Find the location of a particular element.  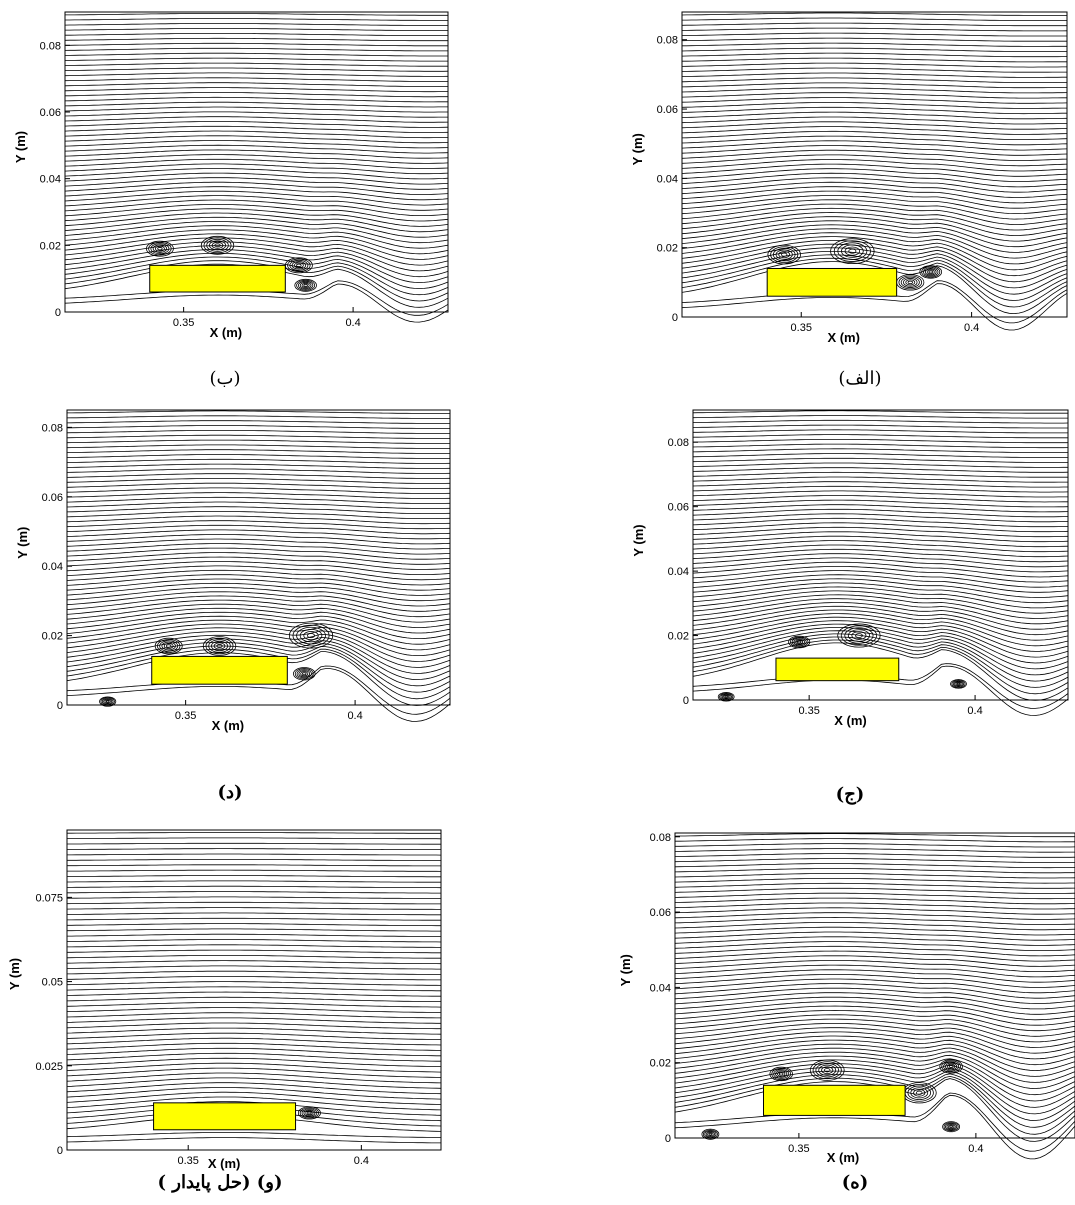

plot-frame is located at coordinates (254, 990).